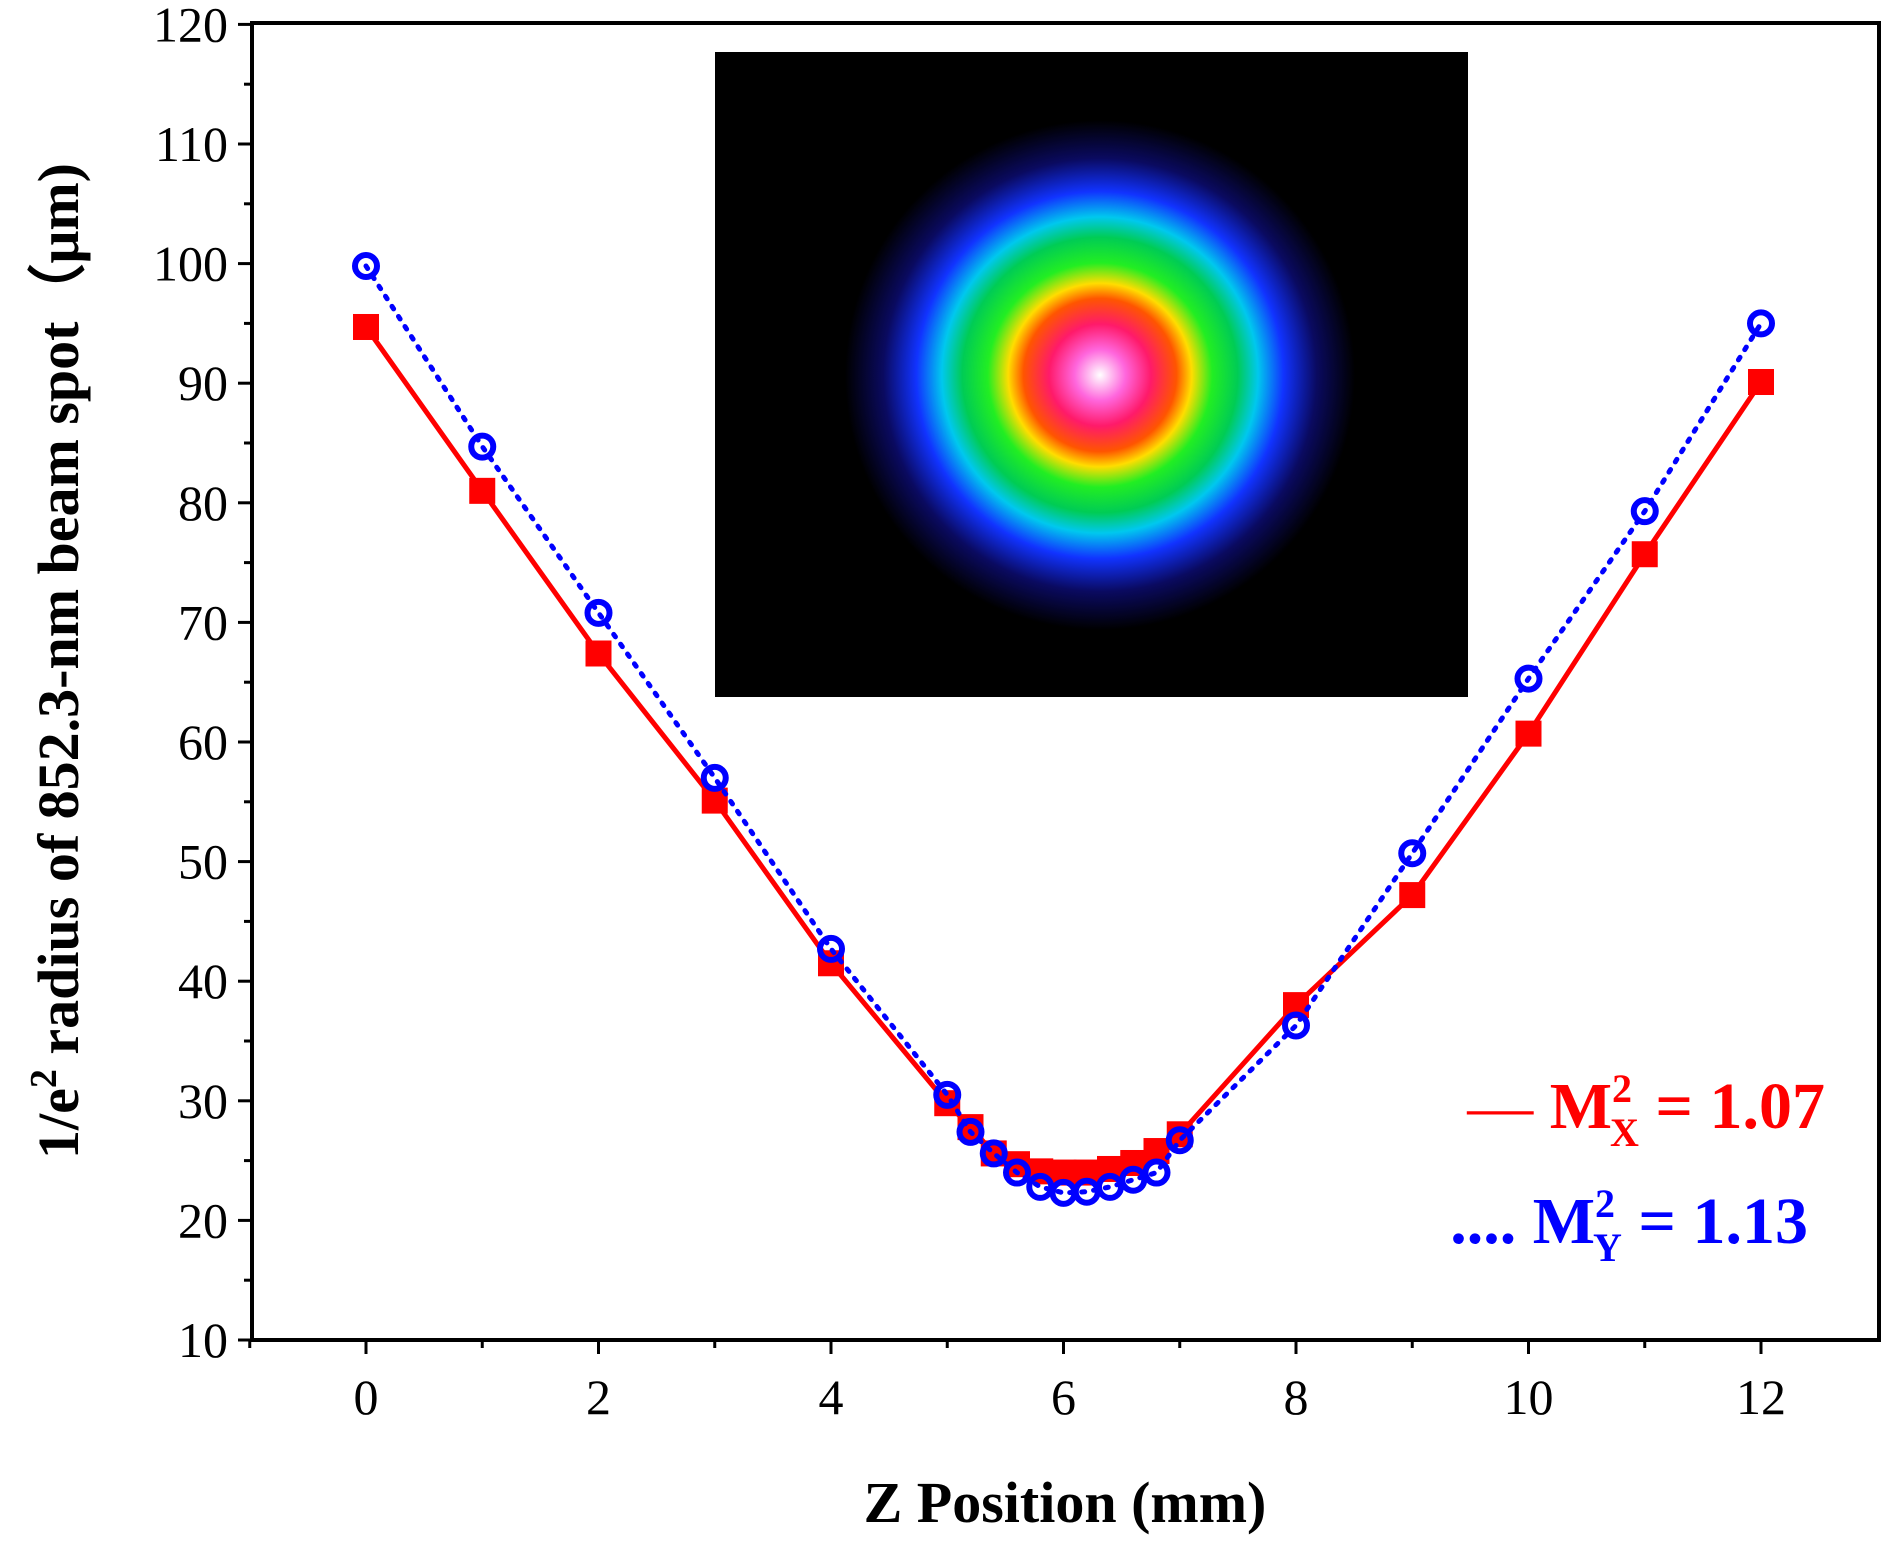 Image resolution: width=1889 pixels, height=1542 pixels. I want to click on y-axis-title-main: 1/e, so click(58, 1123).